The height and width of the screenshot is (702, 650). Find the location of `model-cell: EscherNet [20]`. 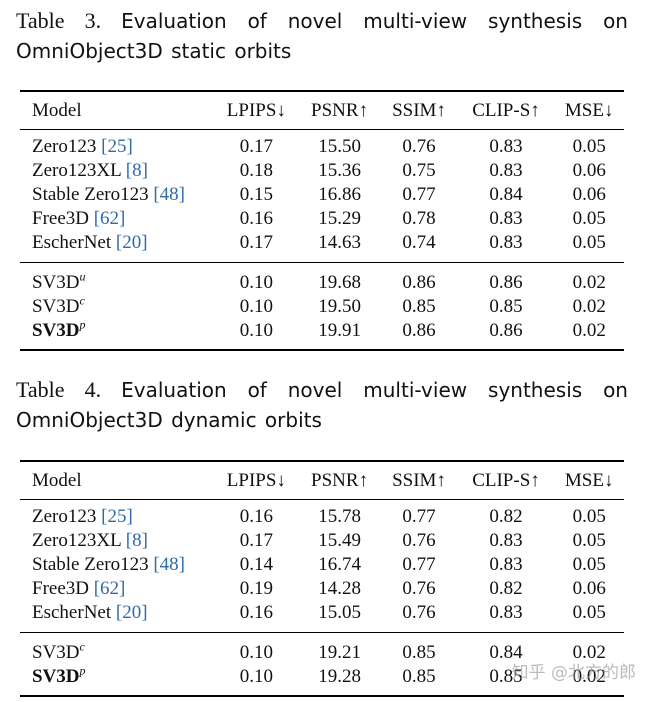

model-cell: EscherNet [20] is located at coordinates (117, 617).